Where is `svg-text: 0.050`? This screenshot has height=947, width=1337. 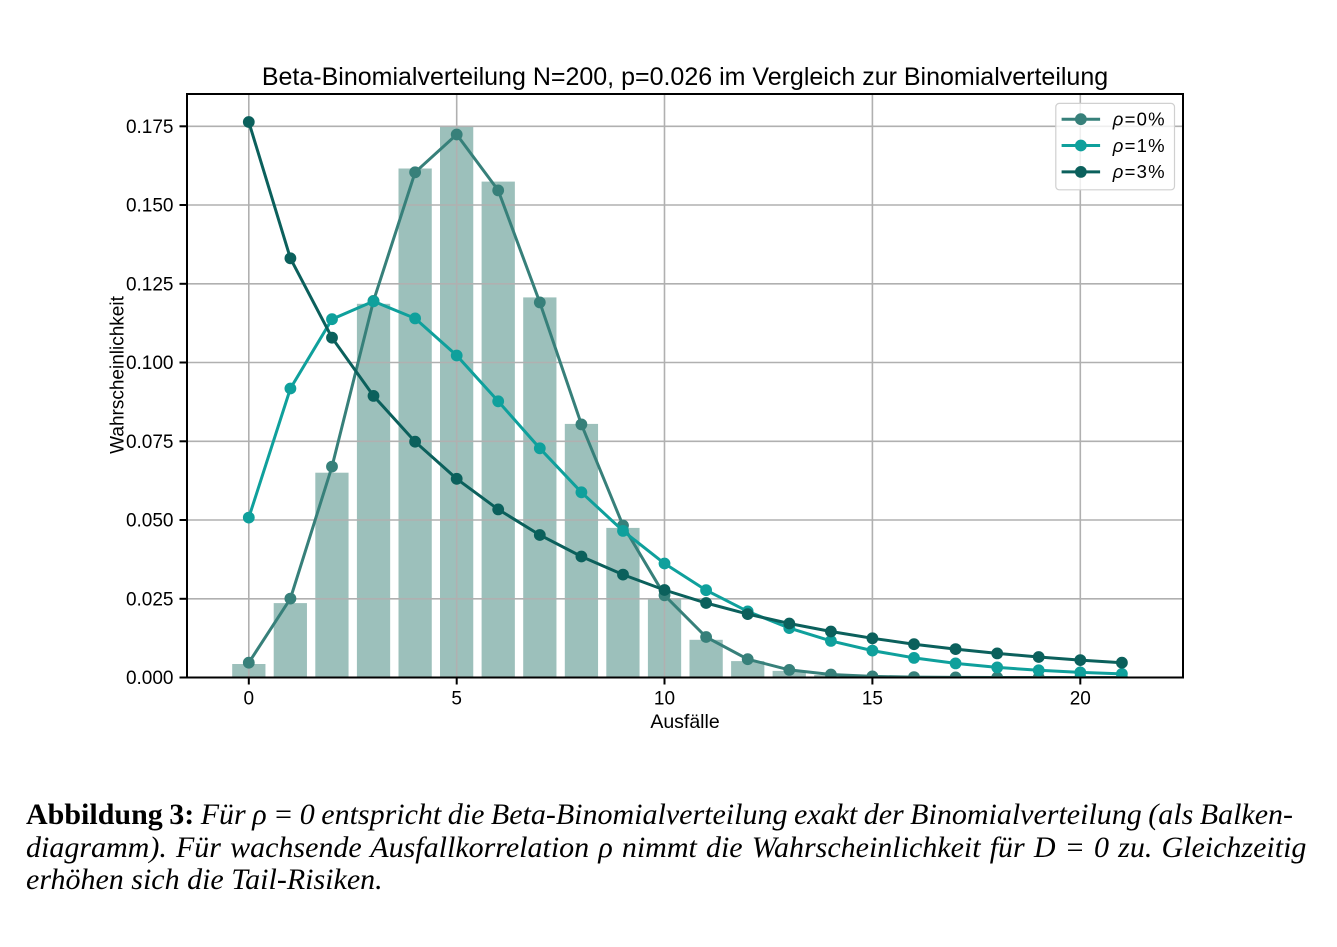
svg-text: 0.050 is located at coordinates (150, 521).